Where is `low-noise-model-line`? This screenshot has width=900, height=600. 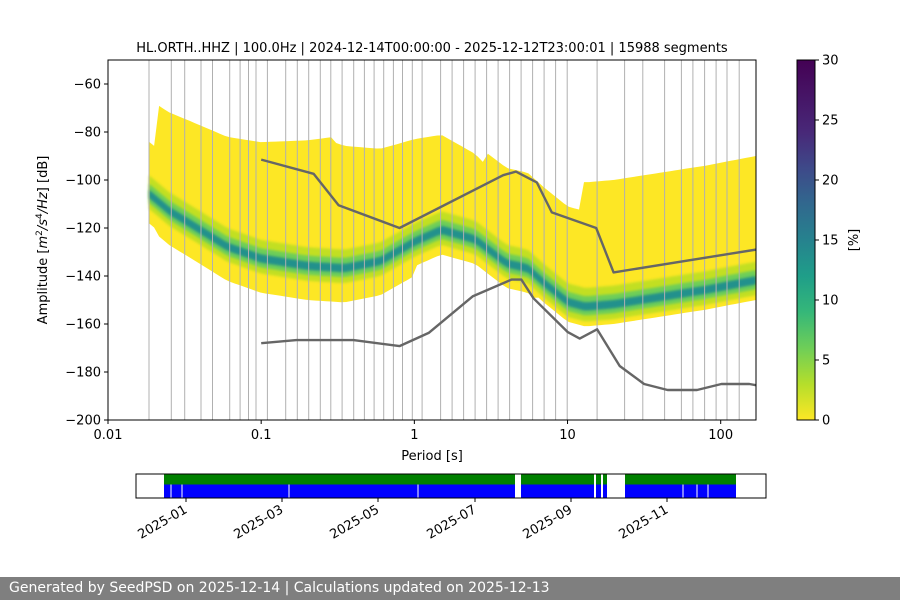 low-noise-model-line is located at coordinates (508, 335).